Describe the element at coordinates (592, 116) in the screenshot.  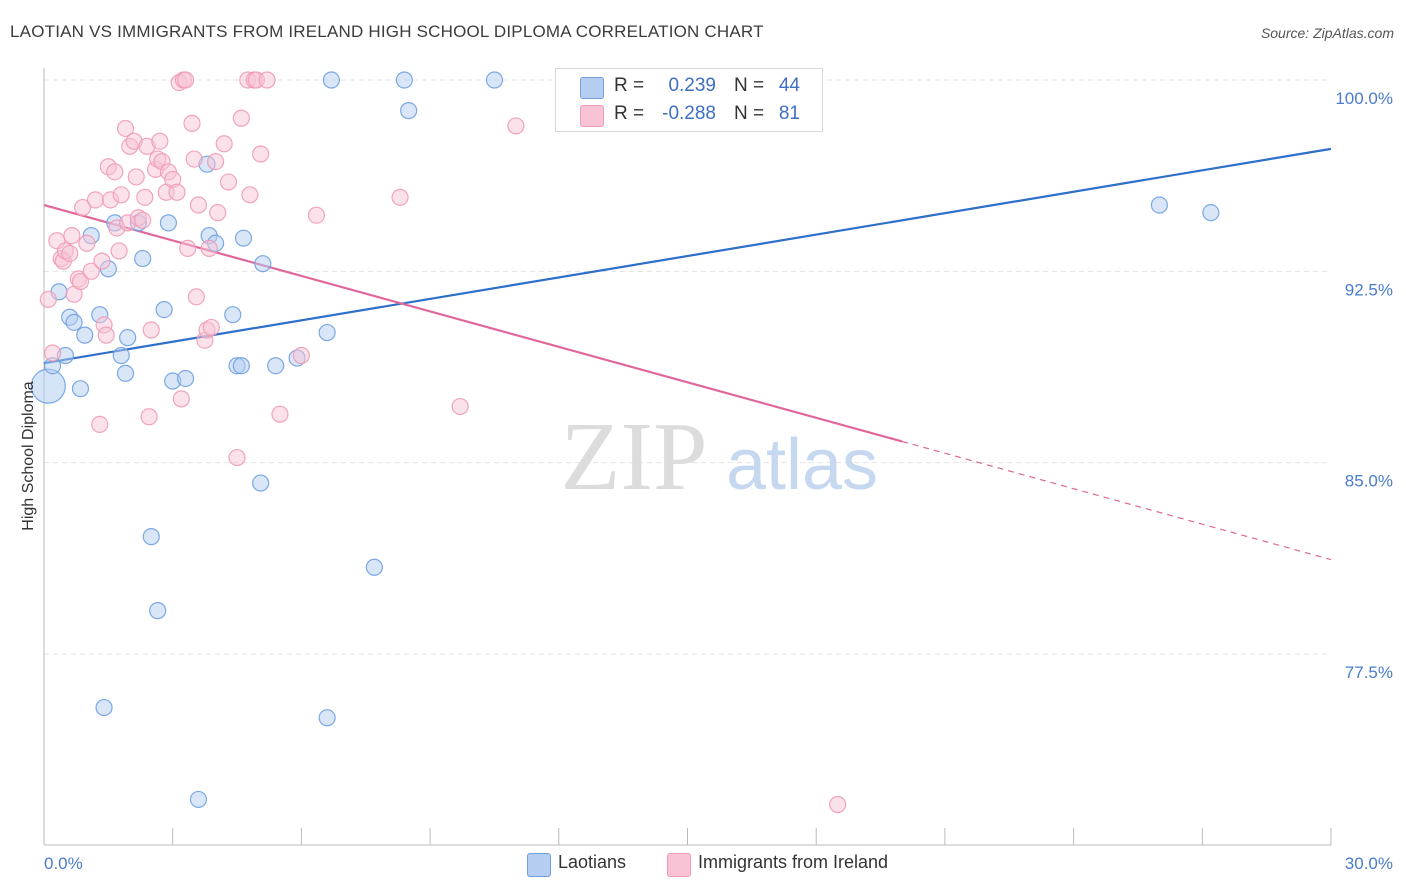
I see `legend-swatch-ireland` at that location.